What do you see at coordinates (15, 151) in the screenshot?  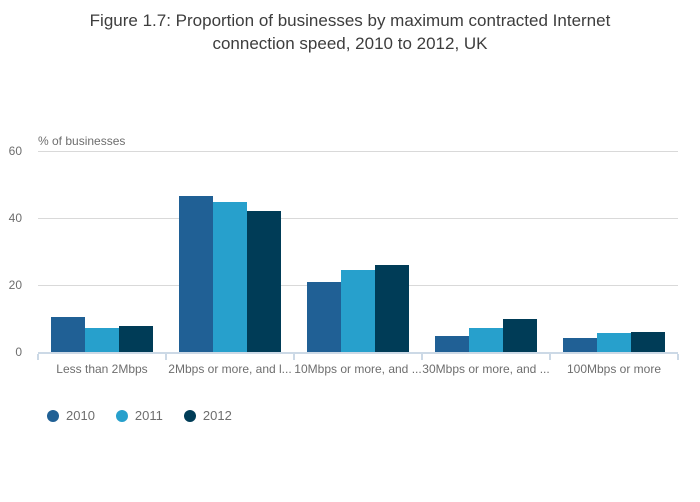 I see `y-tick-label-60: 60` at bounding box center [15, 151].